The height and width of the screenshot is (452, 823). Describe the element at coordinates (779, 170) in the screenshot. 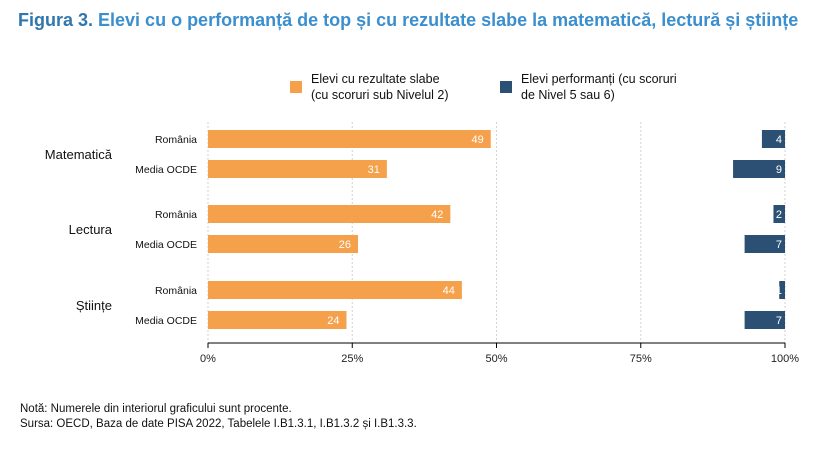

I see `bar-top-value-label: 9` at that location.